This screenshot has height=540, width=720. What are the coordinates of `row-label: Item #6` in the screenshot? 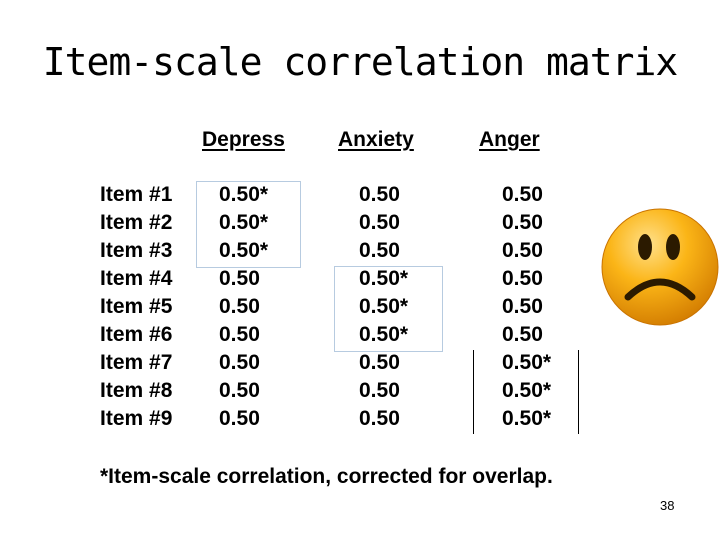 It's located at (136, 334).